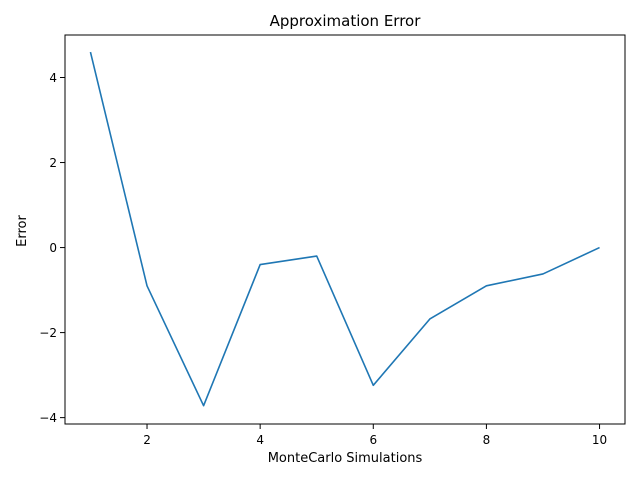 This screenshot has height=480, width=640. What do you see at coordinates (53, 163) in the screenshot?
I see `y-tick-label: 2` at bounding box center [53, 163].